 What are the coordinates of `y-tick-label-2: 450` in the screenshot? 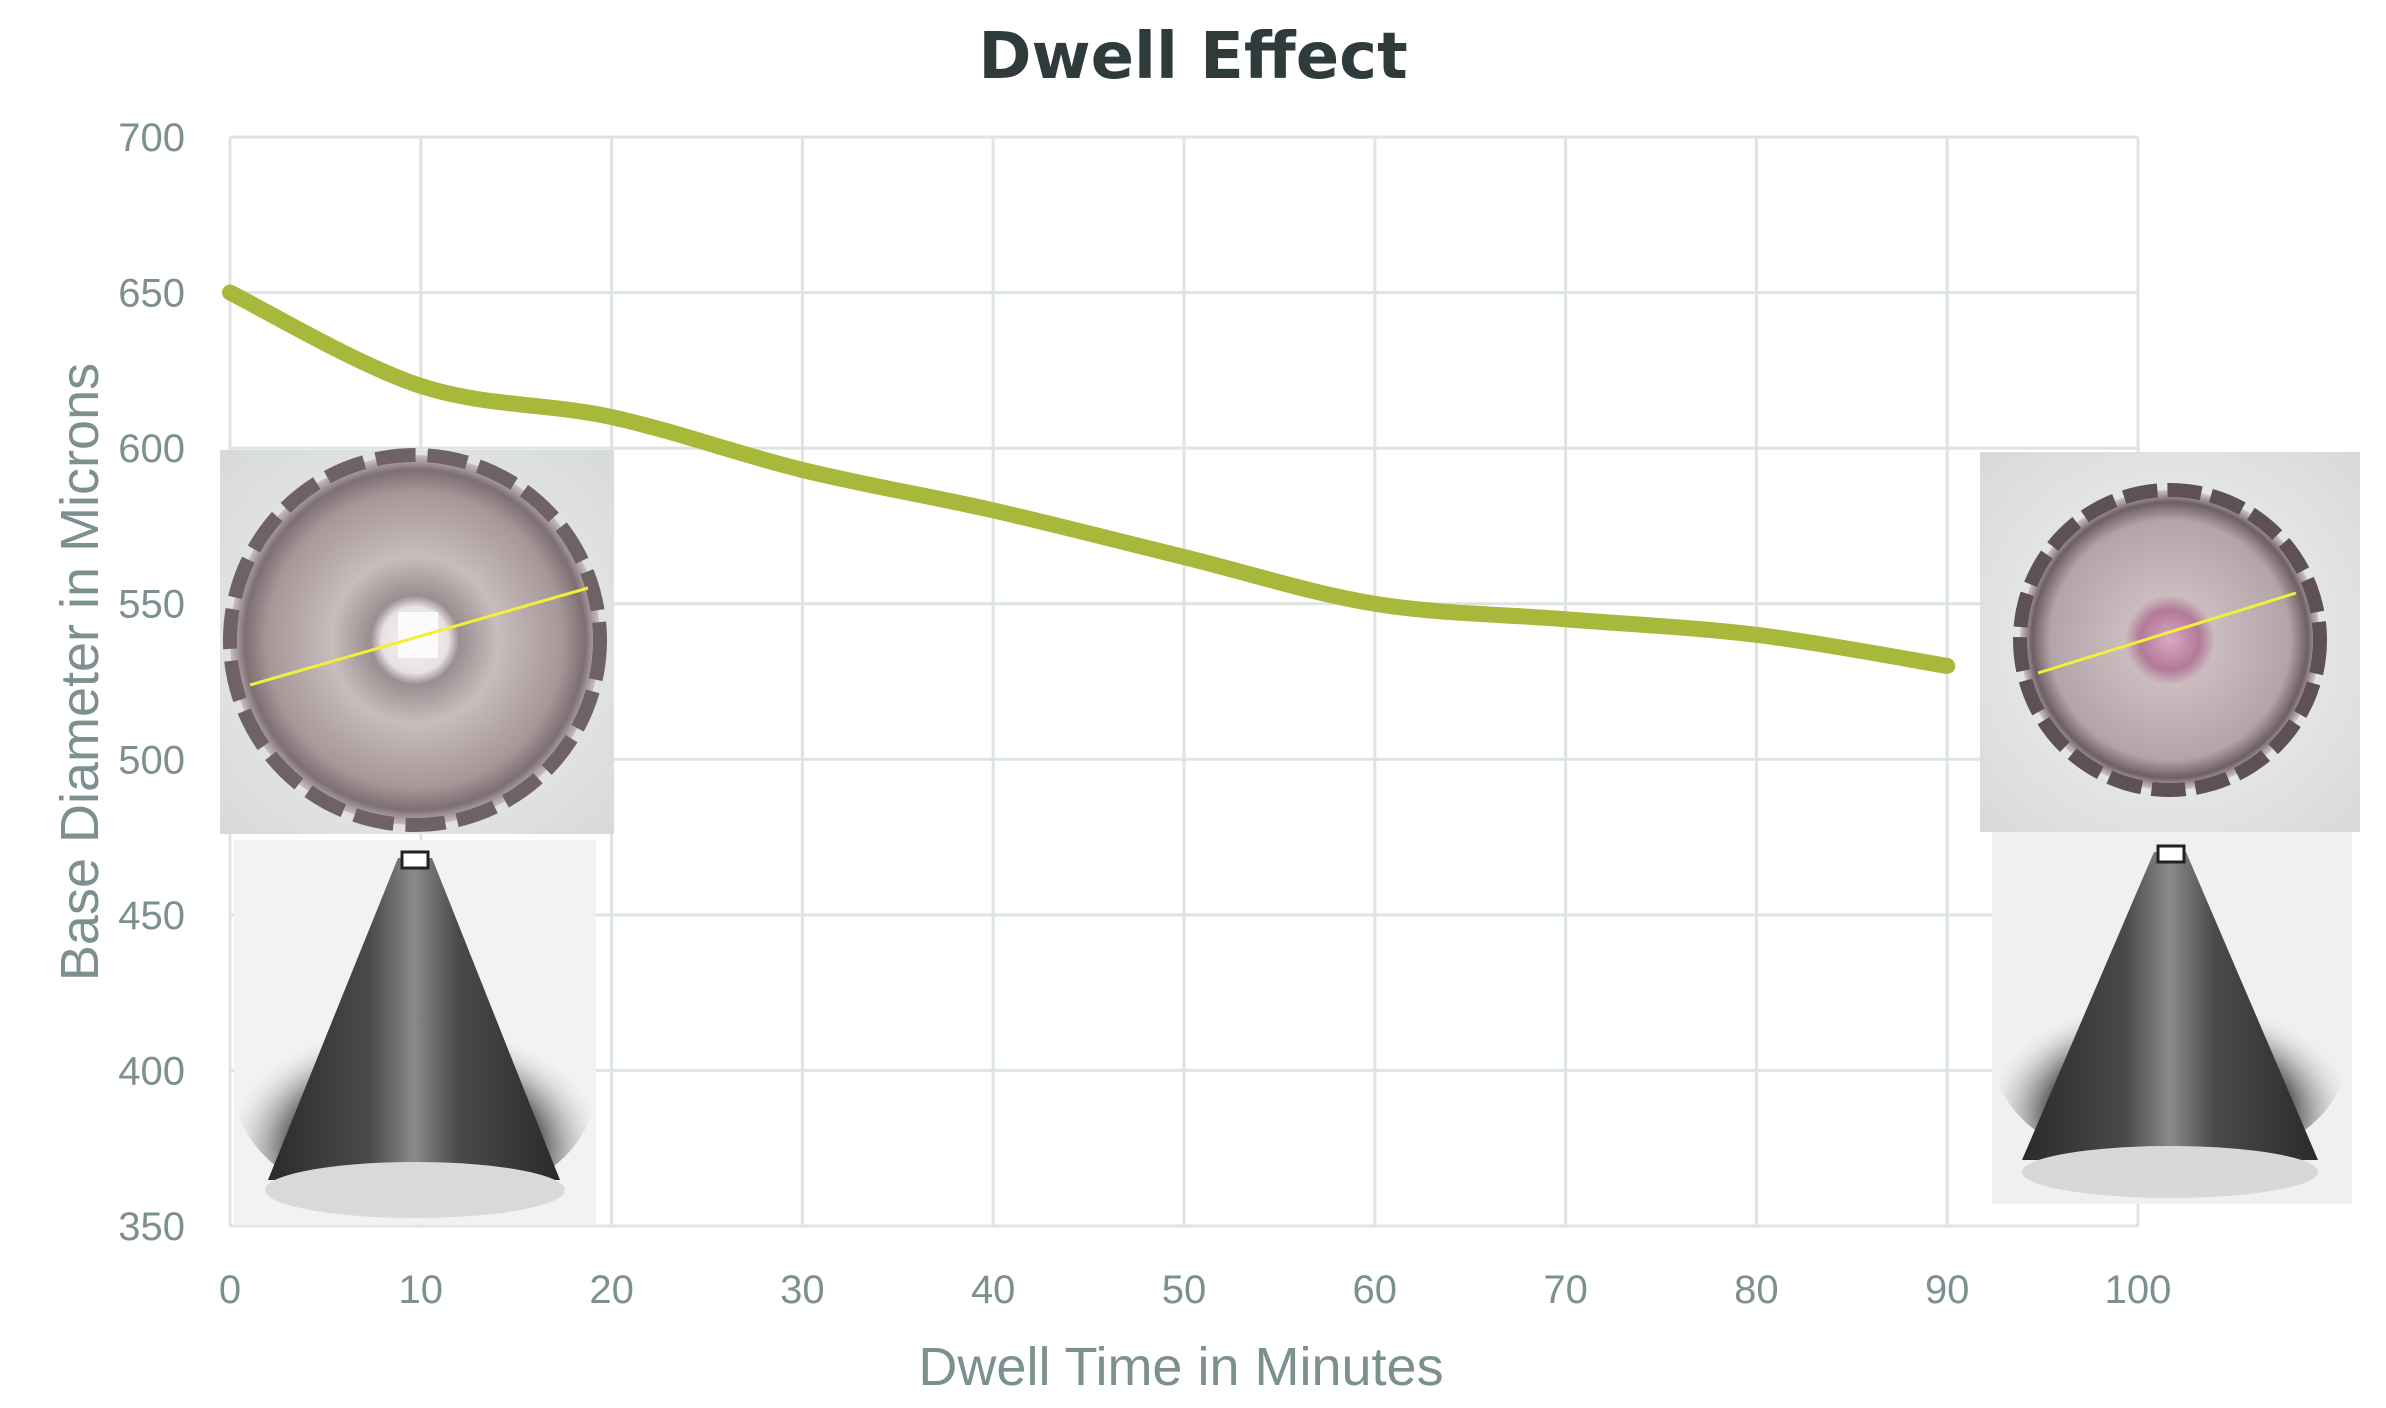 It's located at (151, 916).